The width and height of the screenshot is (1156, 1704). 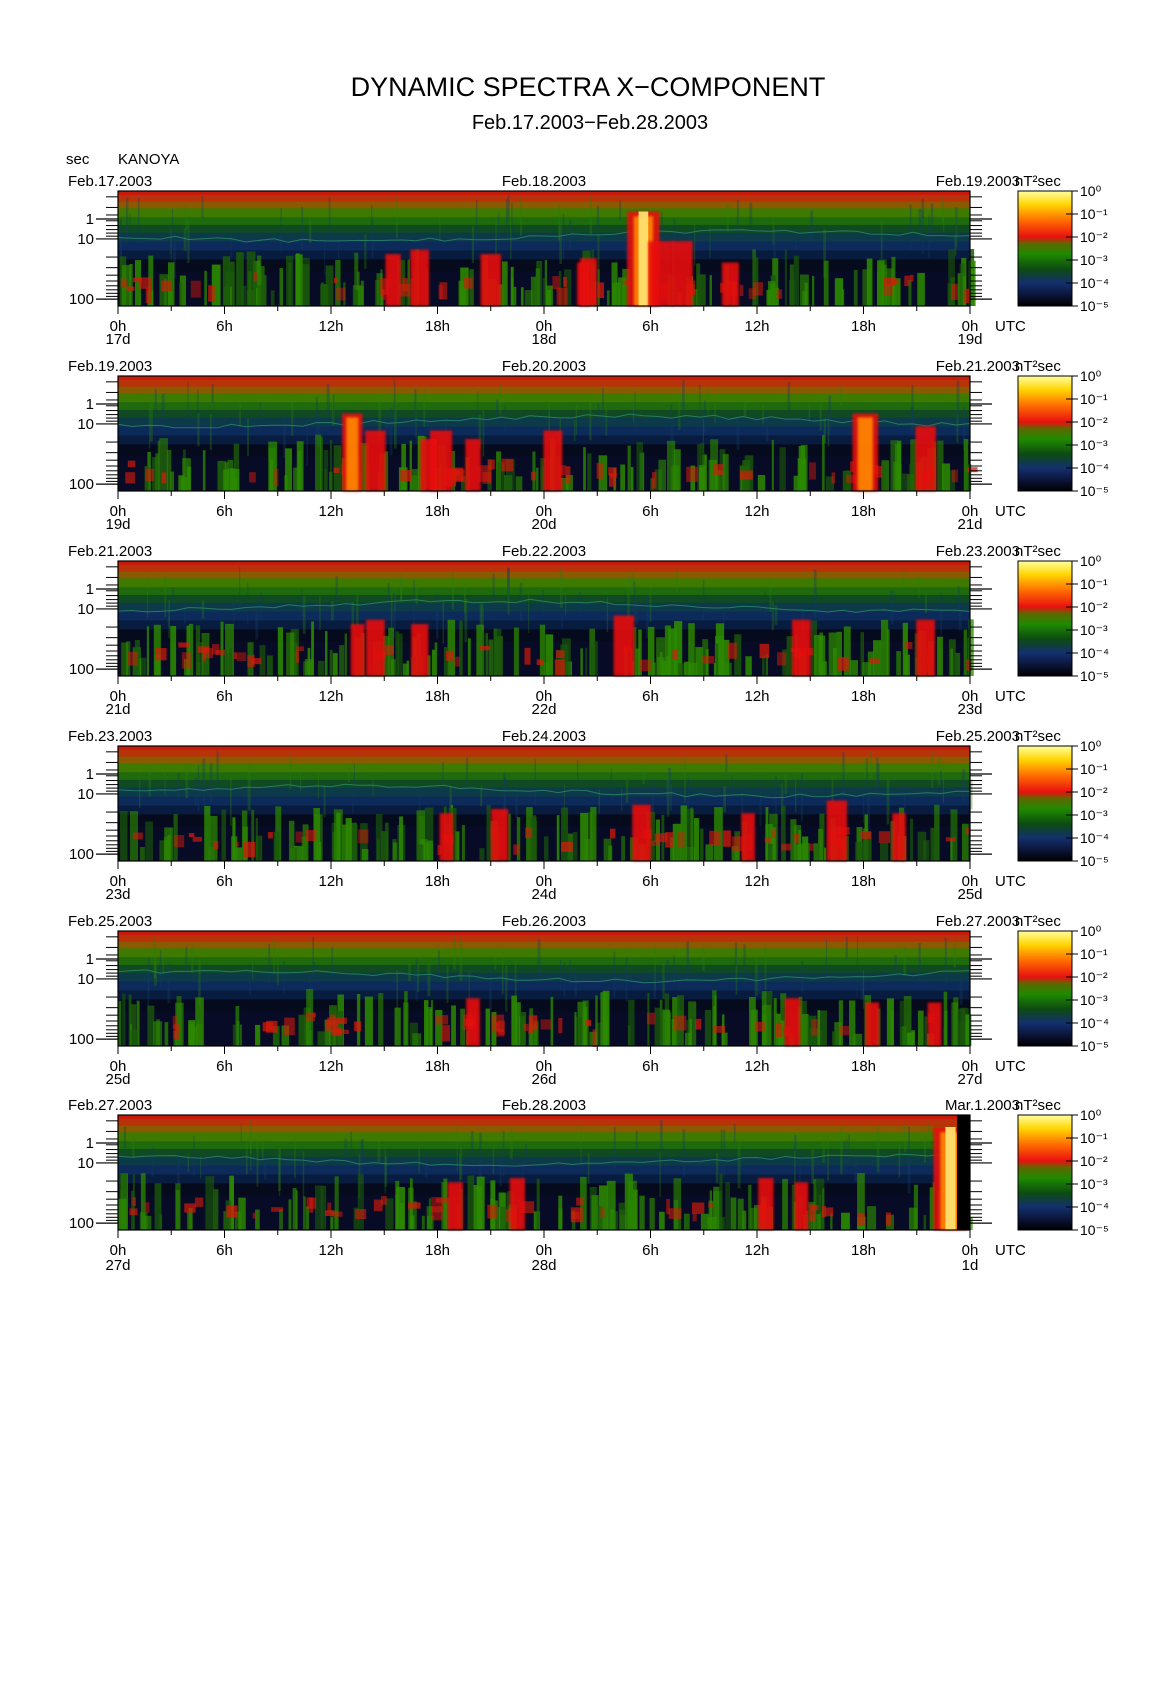 I want to click on panel-right-date: Feb.19.2003, so click(x=978, y=181).